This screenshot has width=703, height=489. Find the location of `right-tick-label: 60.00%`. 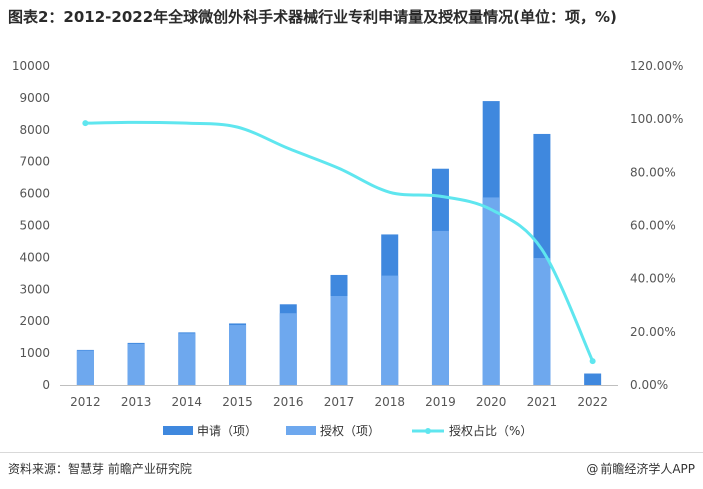

right-tick-label: 60.00% is located at coordinates (653, 226).